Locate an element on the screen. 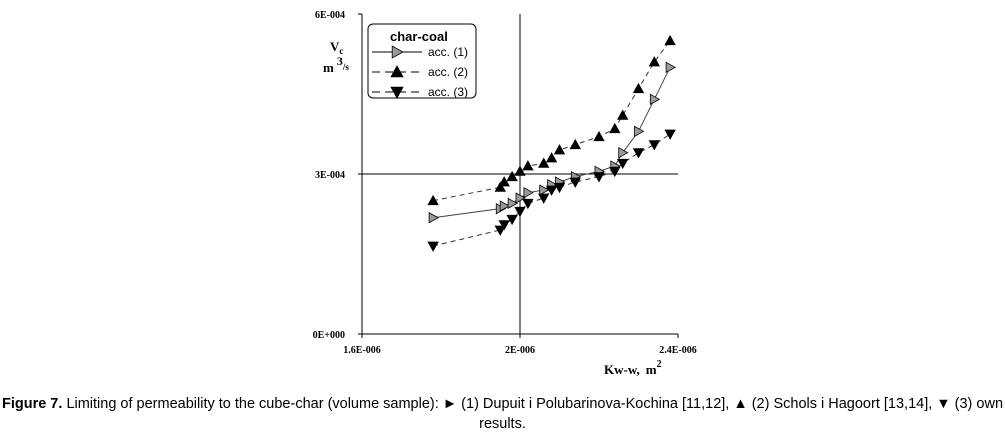  legend-label: acc. (3) is located at coordinates (448, 92).